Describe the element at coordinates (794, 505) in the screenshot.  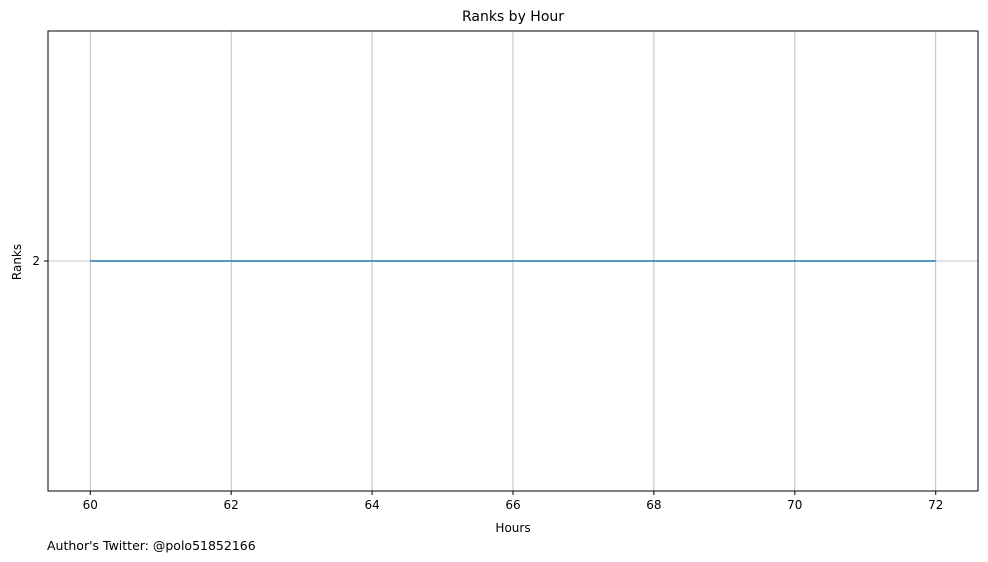
I see `x-tick-label: 70` at that location.